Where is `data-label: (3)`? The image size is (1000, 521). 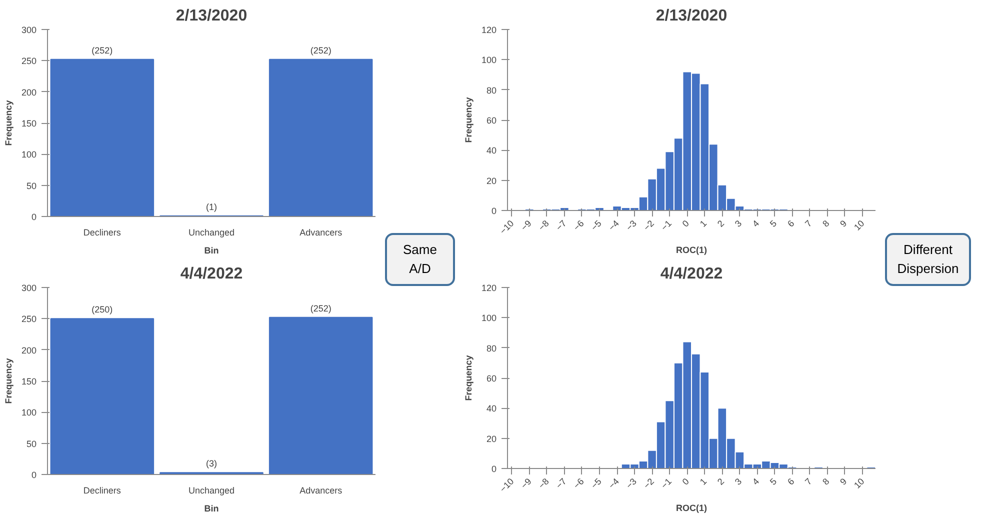 data-label: (3) is located at coordinates (212, 463).